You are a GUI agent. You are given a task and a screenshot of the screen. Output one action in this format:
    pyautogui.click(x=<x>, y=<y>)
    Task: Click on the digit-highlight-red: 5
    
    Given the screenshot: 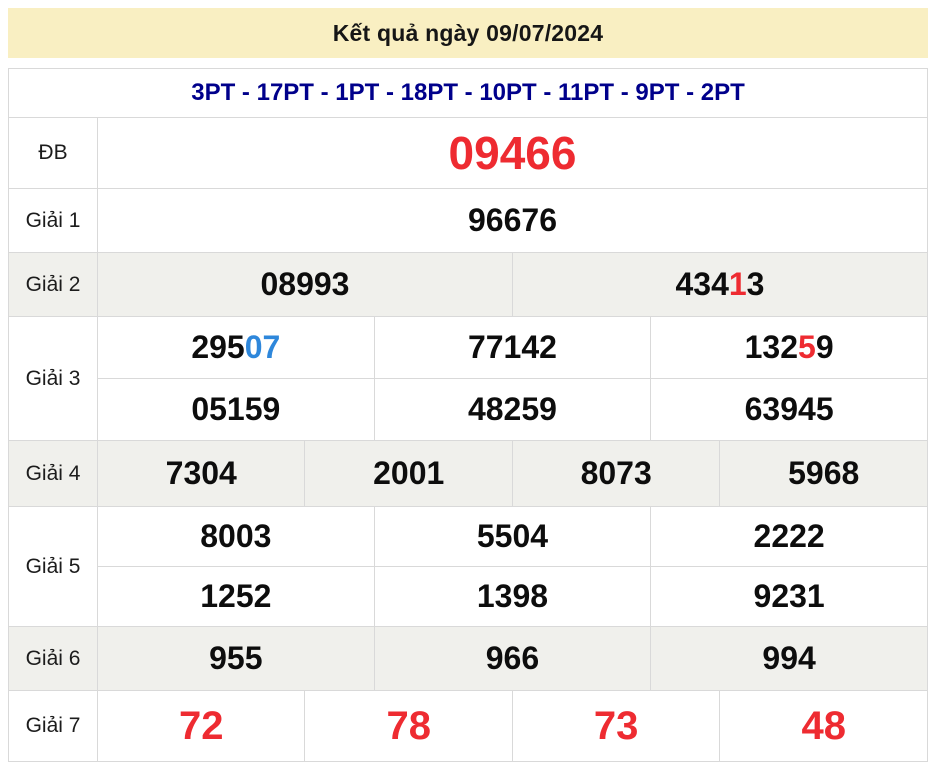 What is the action you would take?
    pyautogui.click(x=807, y=347)
    